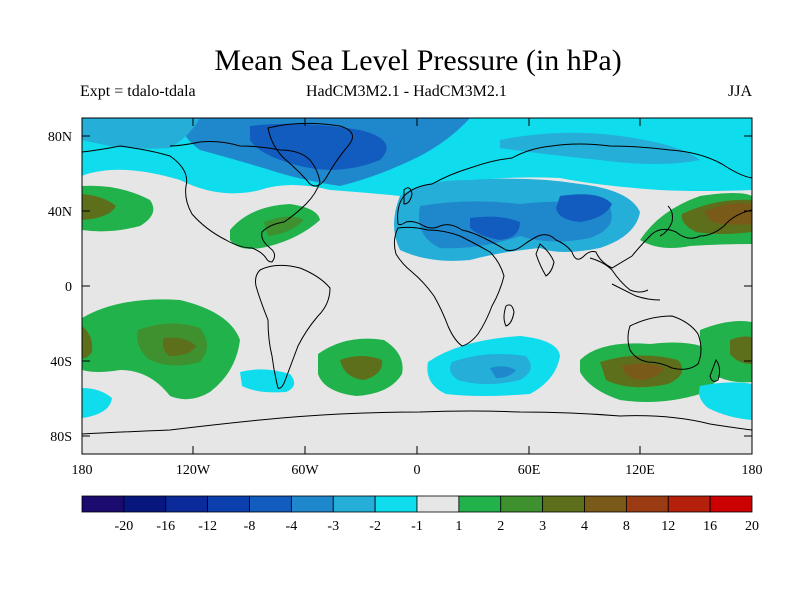  I want to click on experiment-label: Expt = tdalo-tdala, so click(138, 91).